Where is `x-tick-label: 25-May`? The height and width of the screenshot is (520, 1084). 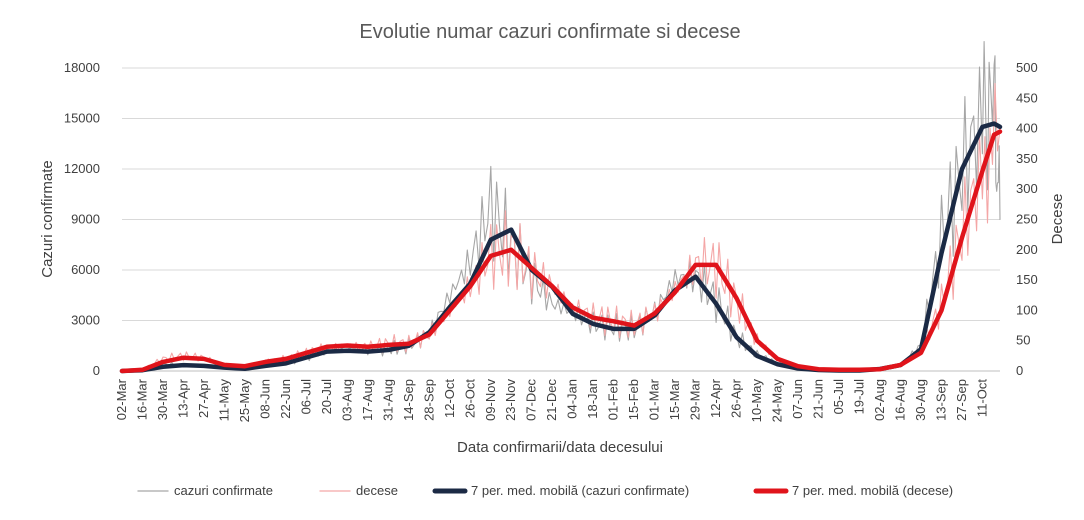 x-tick-label: 25-May is located at coordinates (244, 401).